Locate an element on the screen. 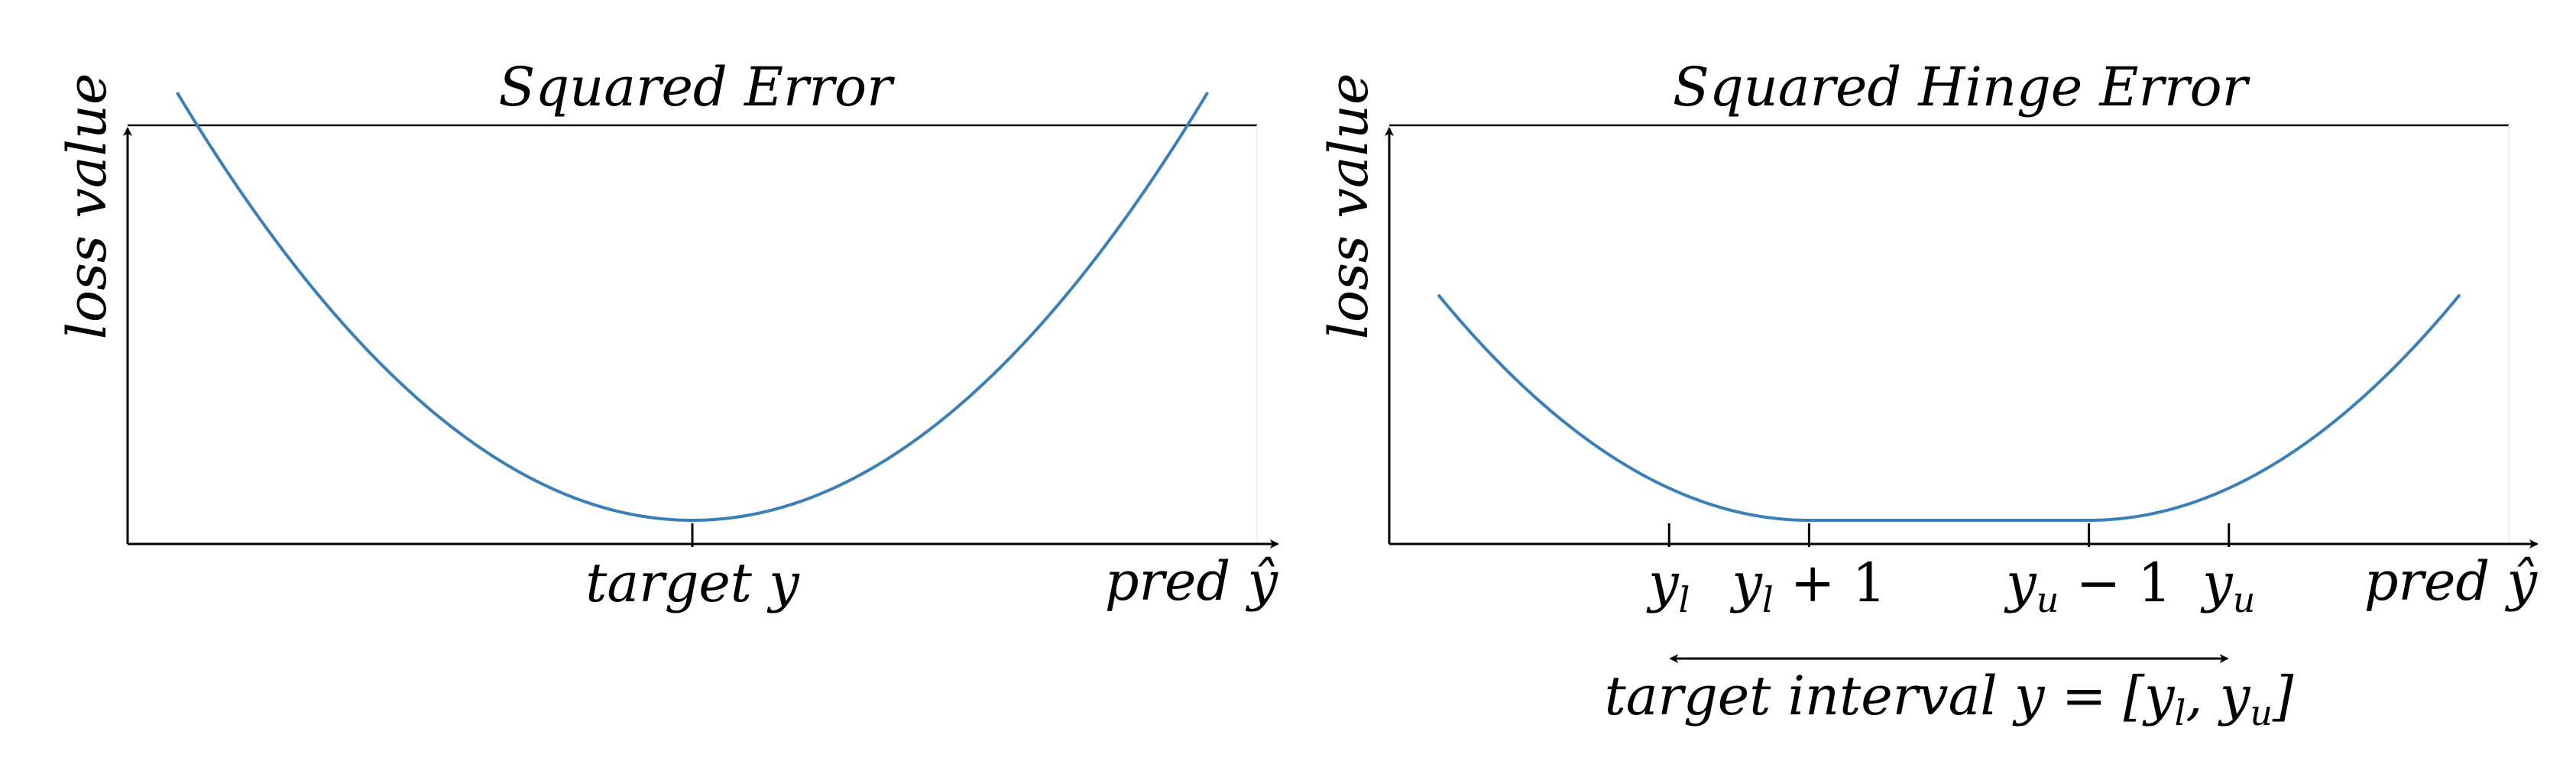 This screenshot has height=764, width=2576. x-tick-label: yu − 1 is located at coordinates (2088, 586).